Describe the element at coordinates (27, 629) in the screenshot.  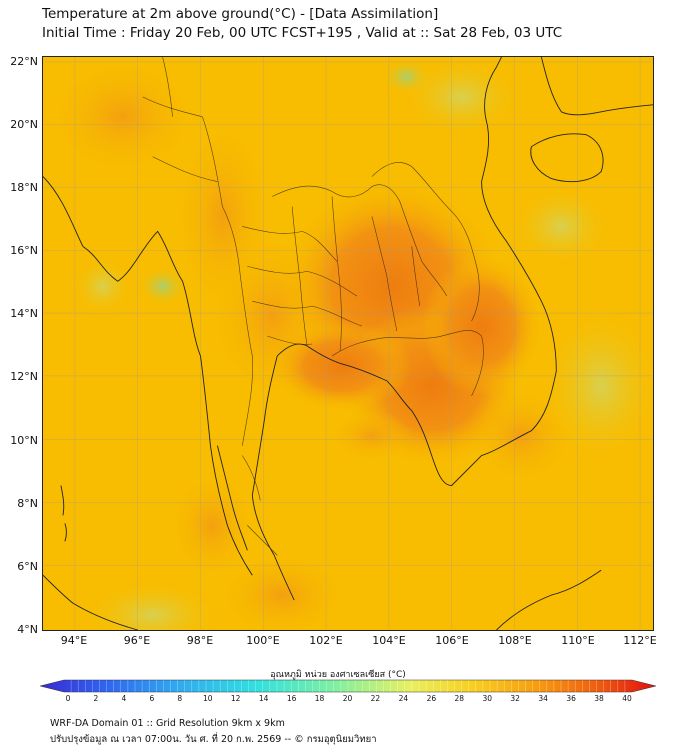
I see `lat-label-4n: 4°N` at that location.